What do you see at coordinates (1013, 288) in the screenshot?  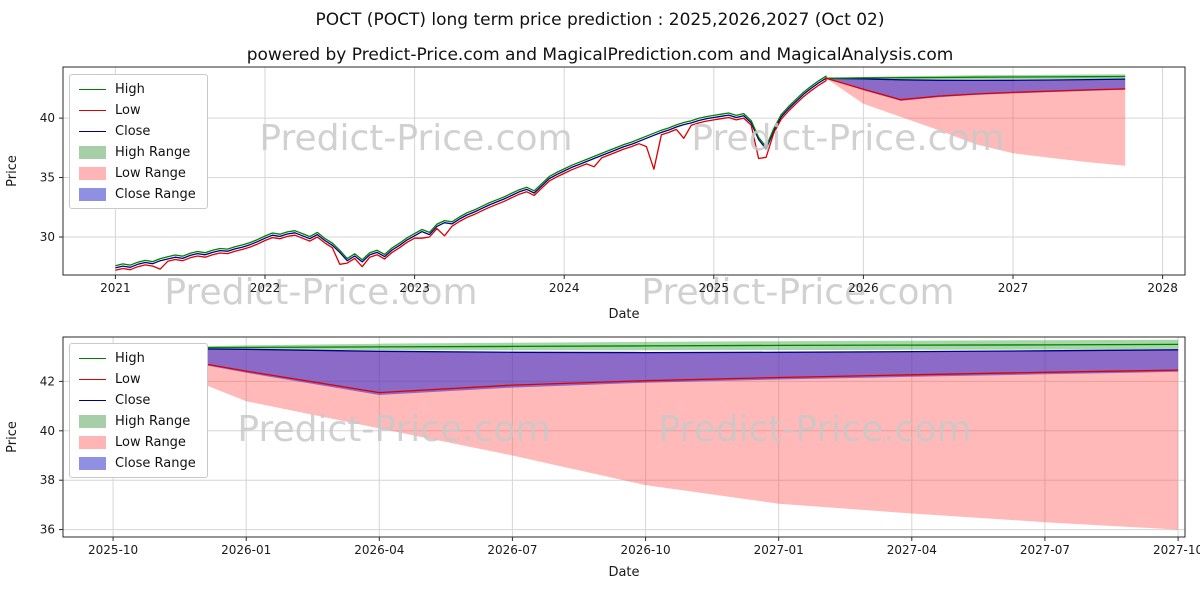 I see `x-tick-label: 2027` at bounding box center [1013, 288].